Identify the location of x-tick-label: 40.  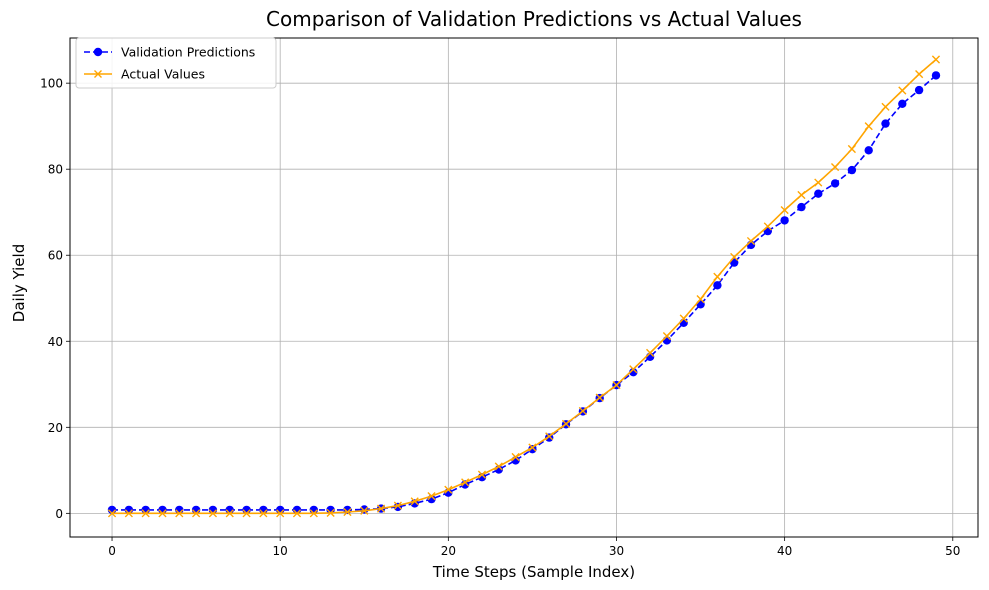
(784, 551).